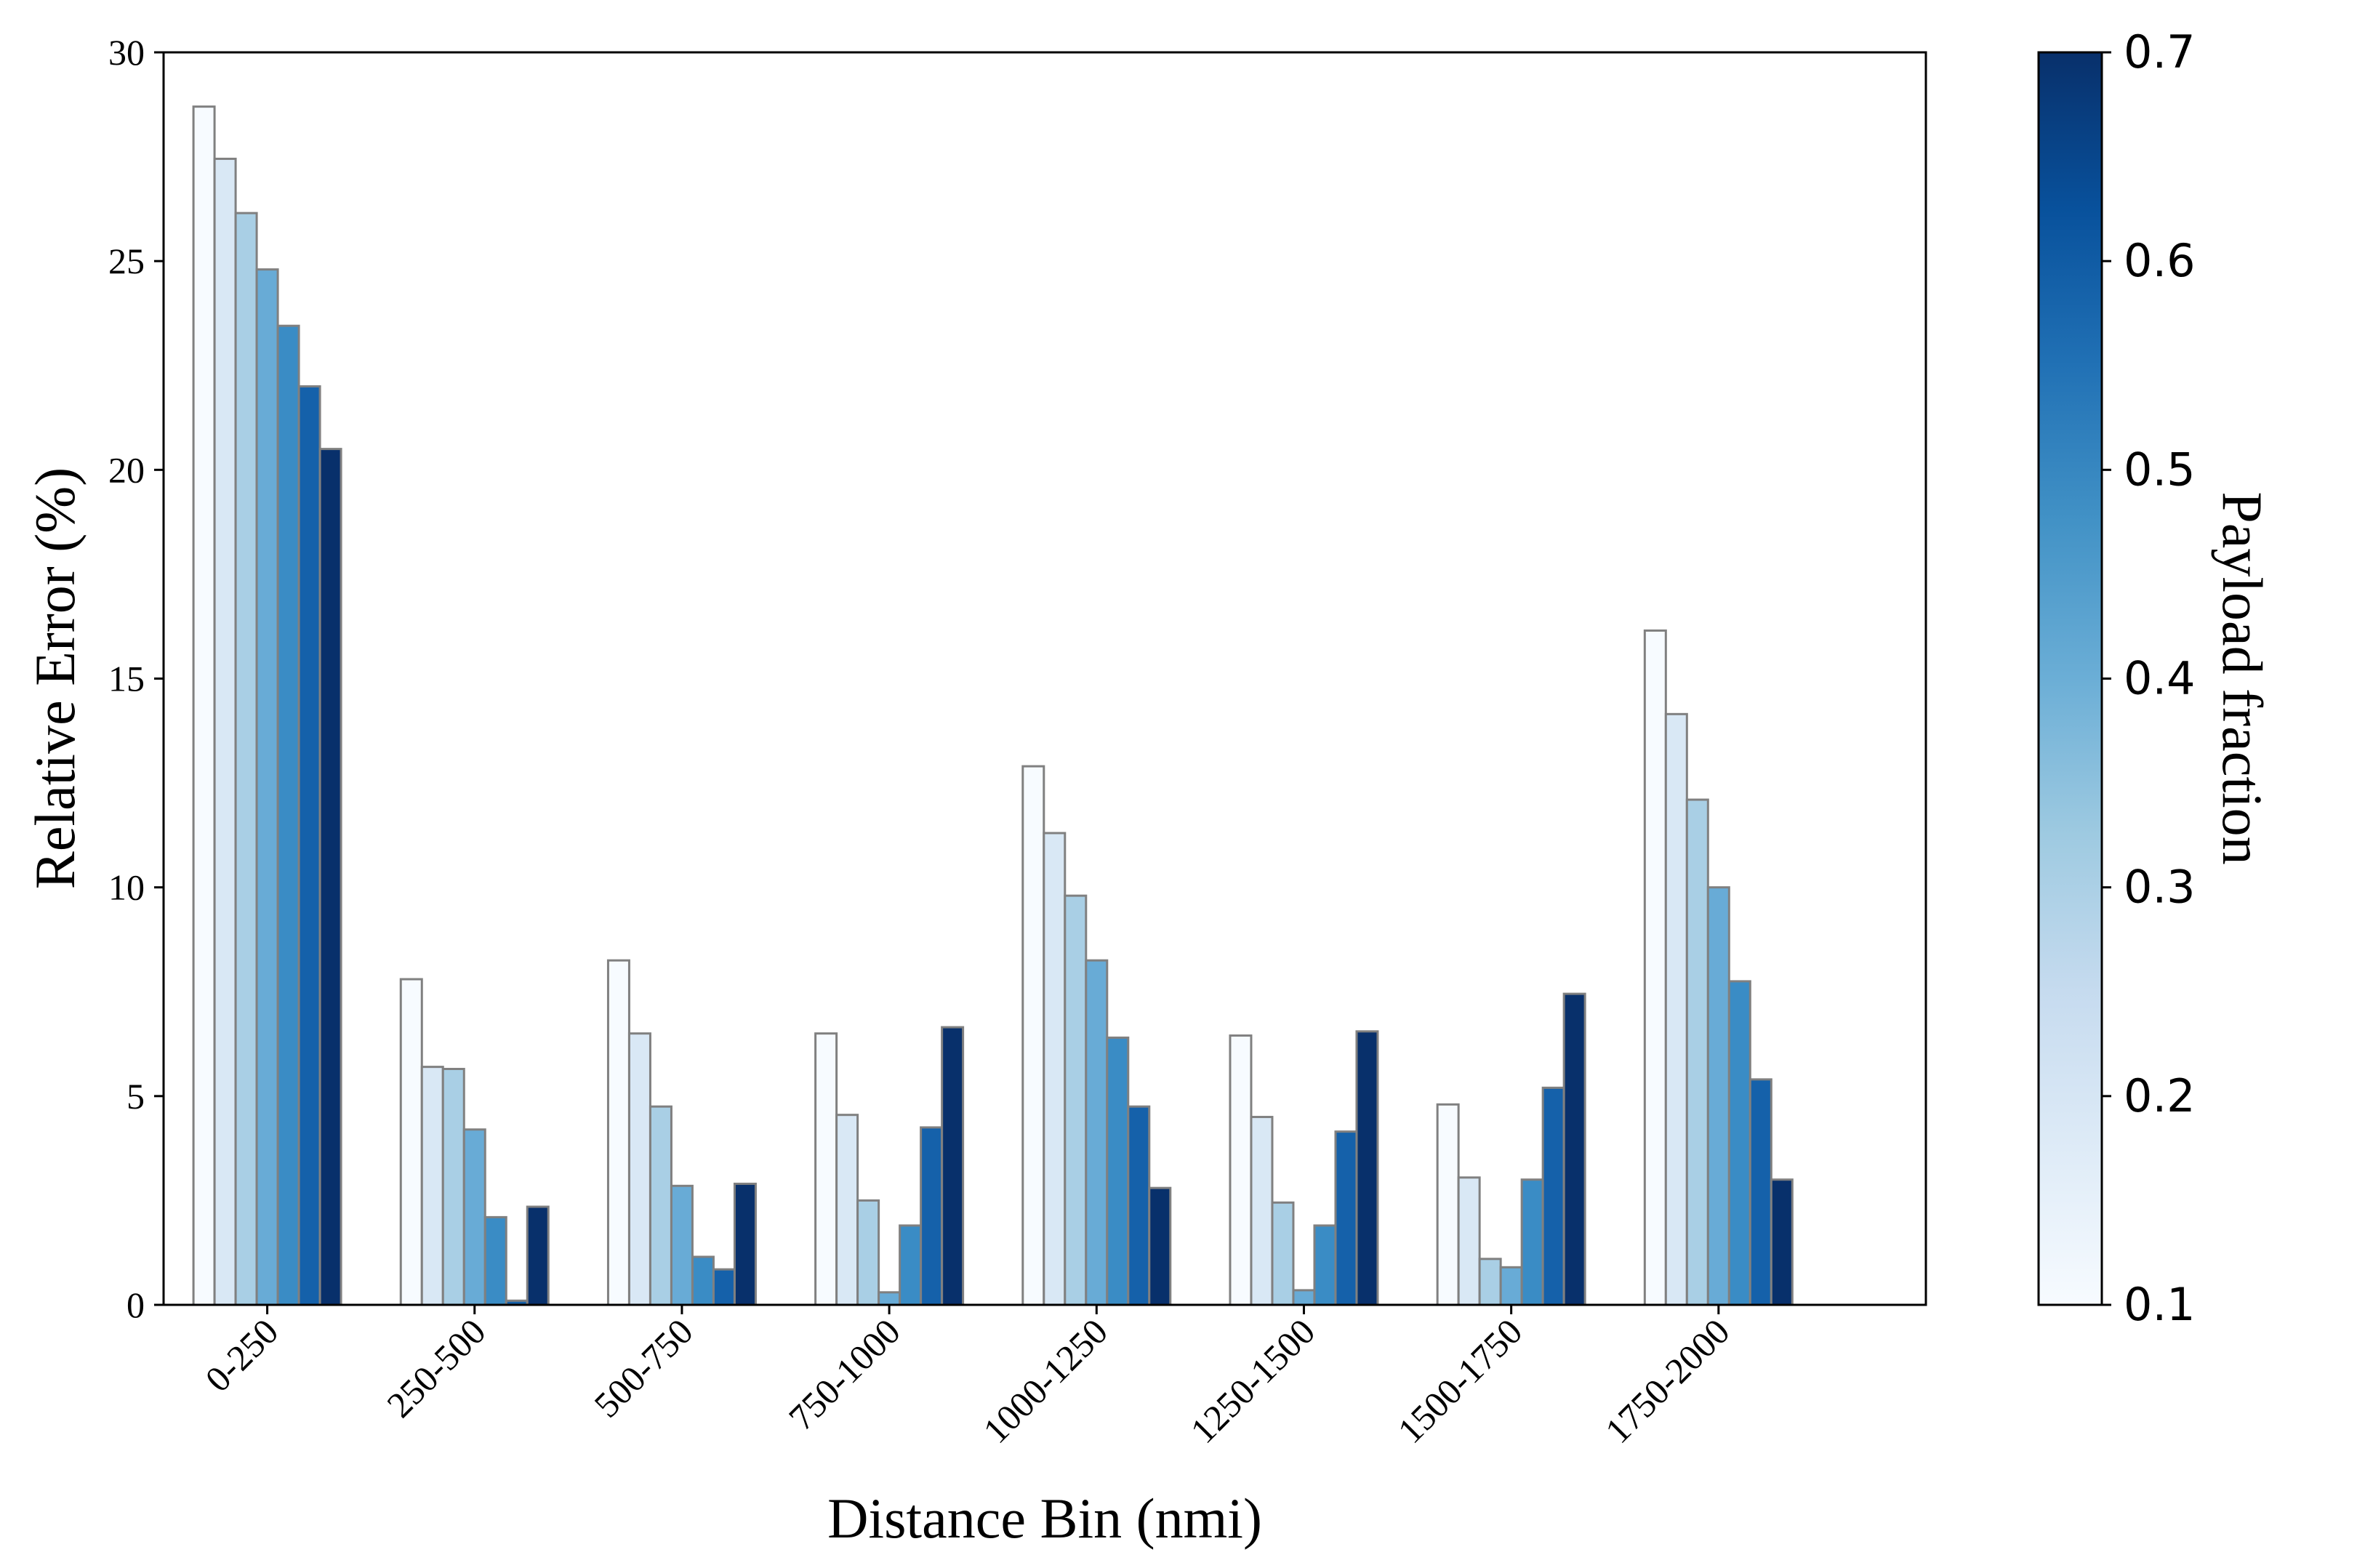 The height and width of the screenshot is (1568, 2373). What do you see at coordinates (126, 52) in the screenshot?
I see `y-tick-label: 30` at bounding box center [126, 52].